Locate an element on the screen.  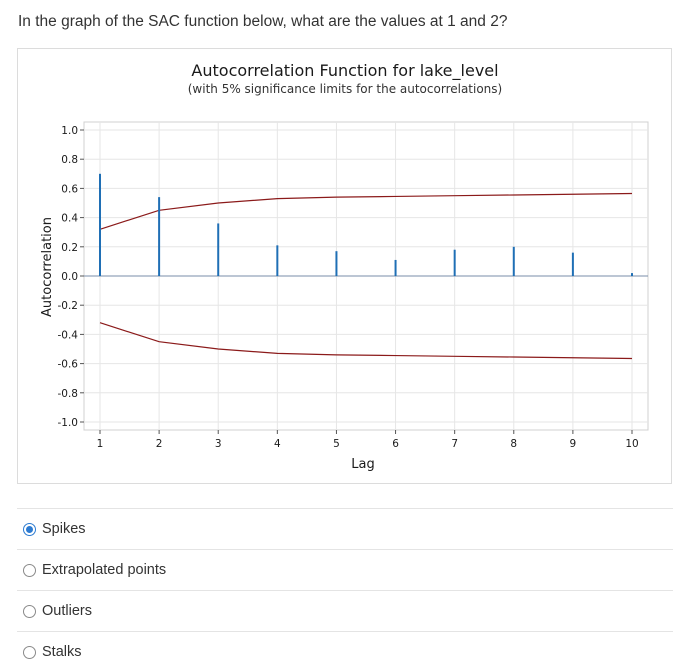
x-tick-label: 7 is located at coordinates (454, 444).